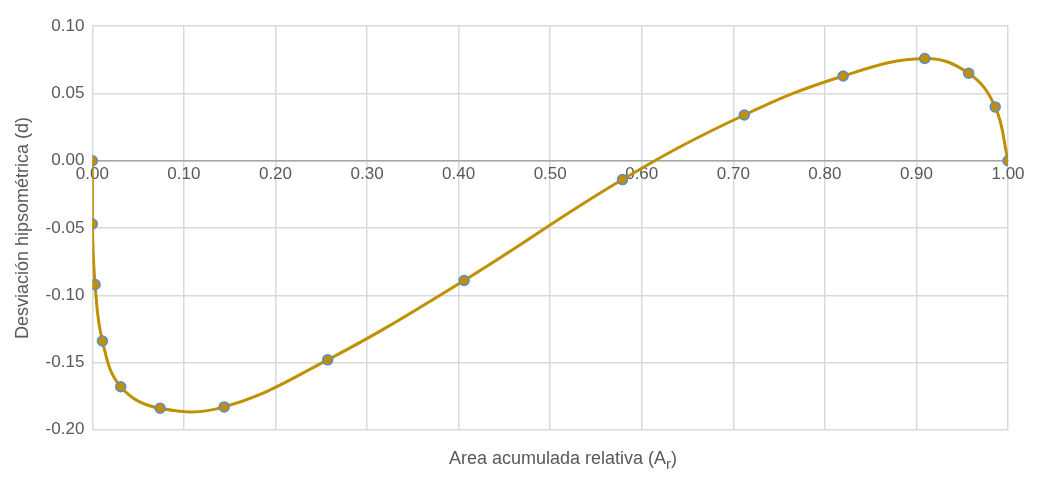 This screenshot has height=490, width=1039. Describe the element at coordinates (563, 460) in the screenshot. I see `x-axis-title: Area acumulada relativa (A$_{r}$)` at that location.